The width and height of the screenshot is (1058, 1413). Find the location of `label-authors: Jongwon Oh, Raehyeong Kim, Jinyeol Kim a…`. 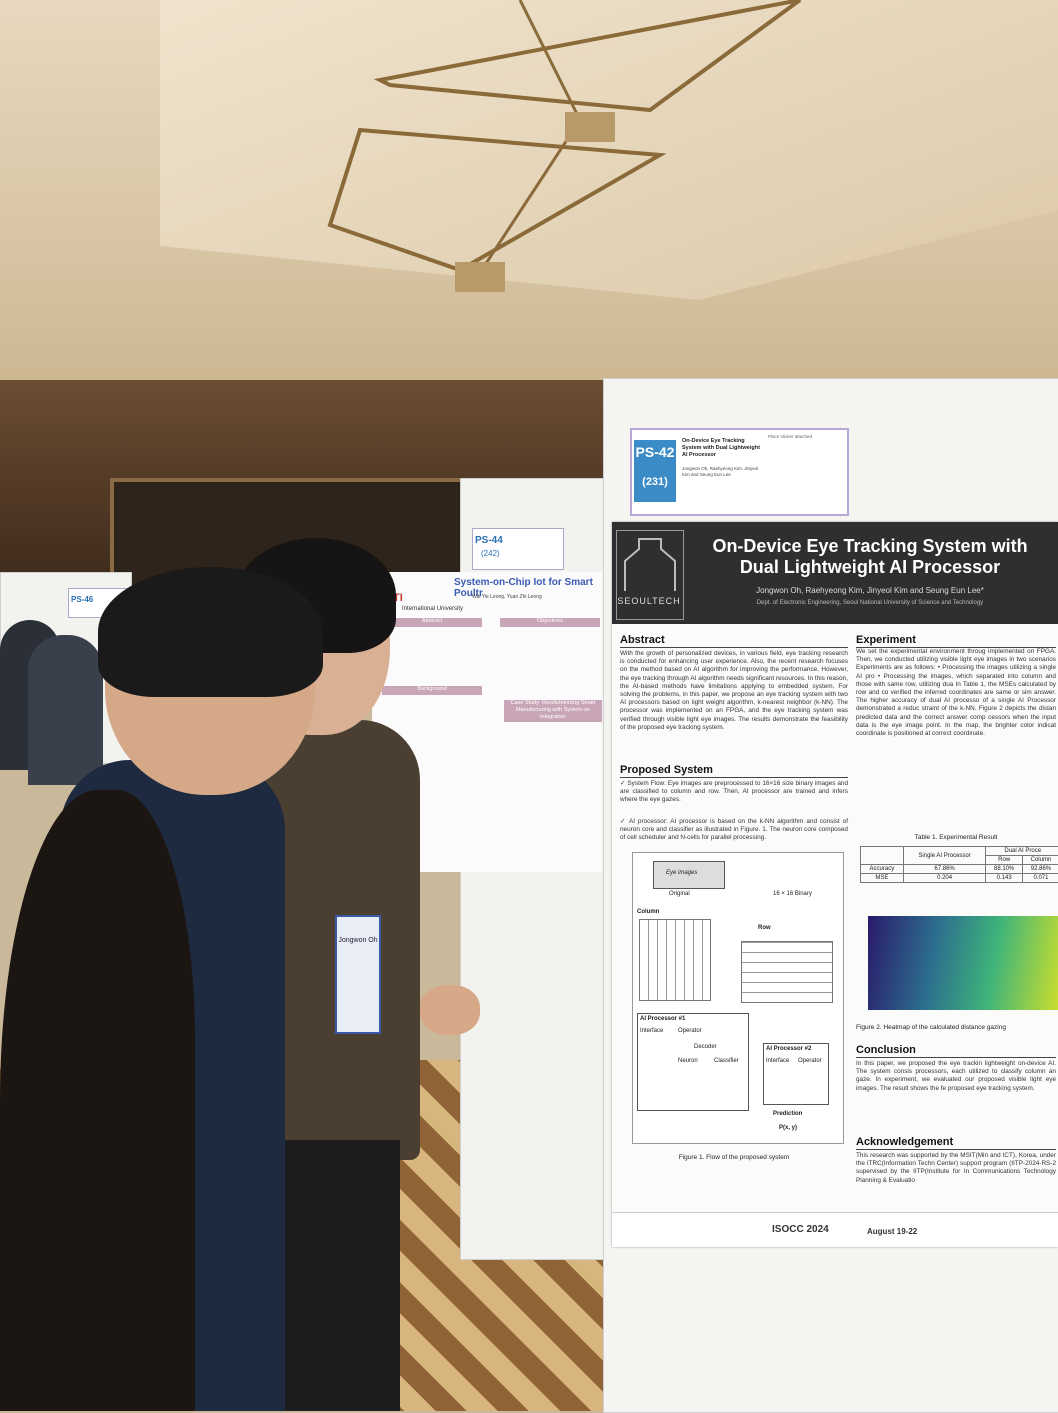

label-authors: Jongwon Oh, Raehyeong Kim, Jinyeol Kim a… is located at coordinates (723, 472).